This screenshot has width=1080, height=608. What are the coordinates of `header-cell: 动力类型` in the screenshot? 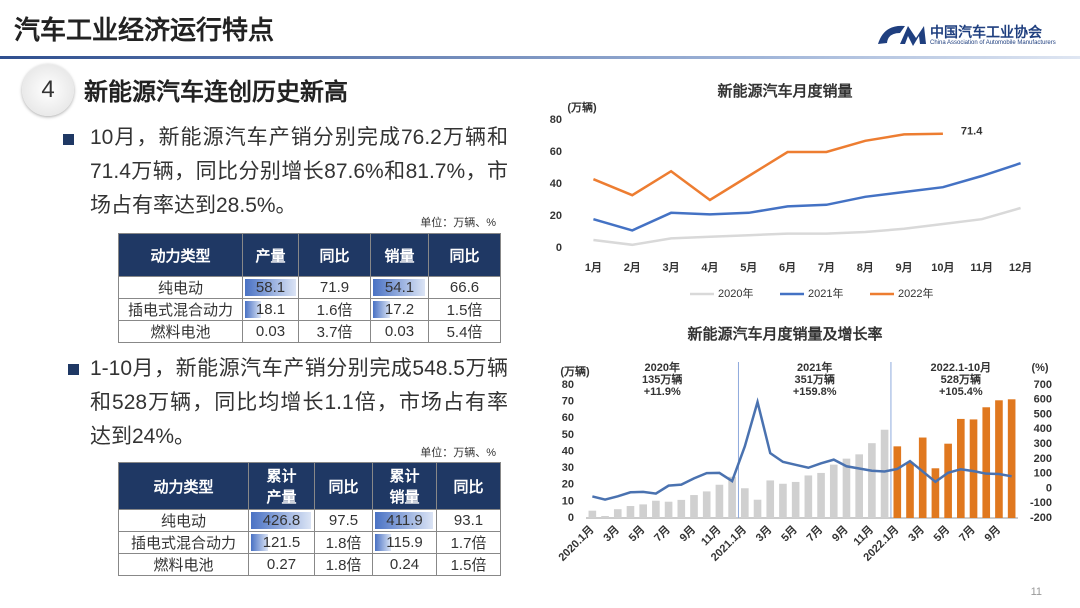 It's located at (183, 486).